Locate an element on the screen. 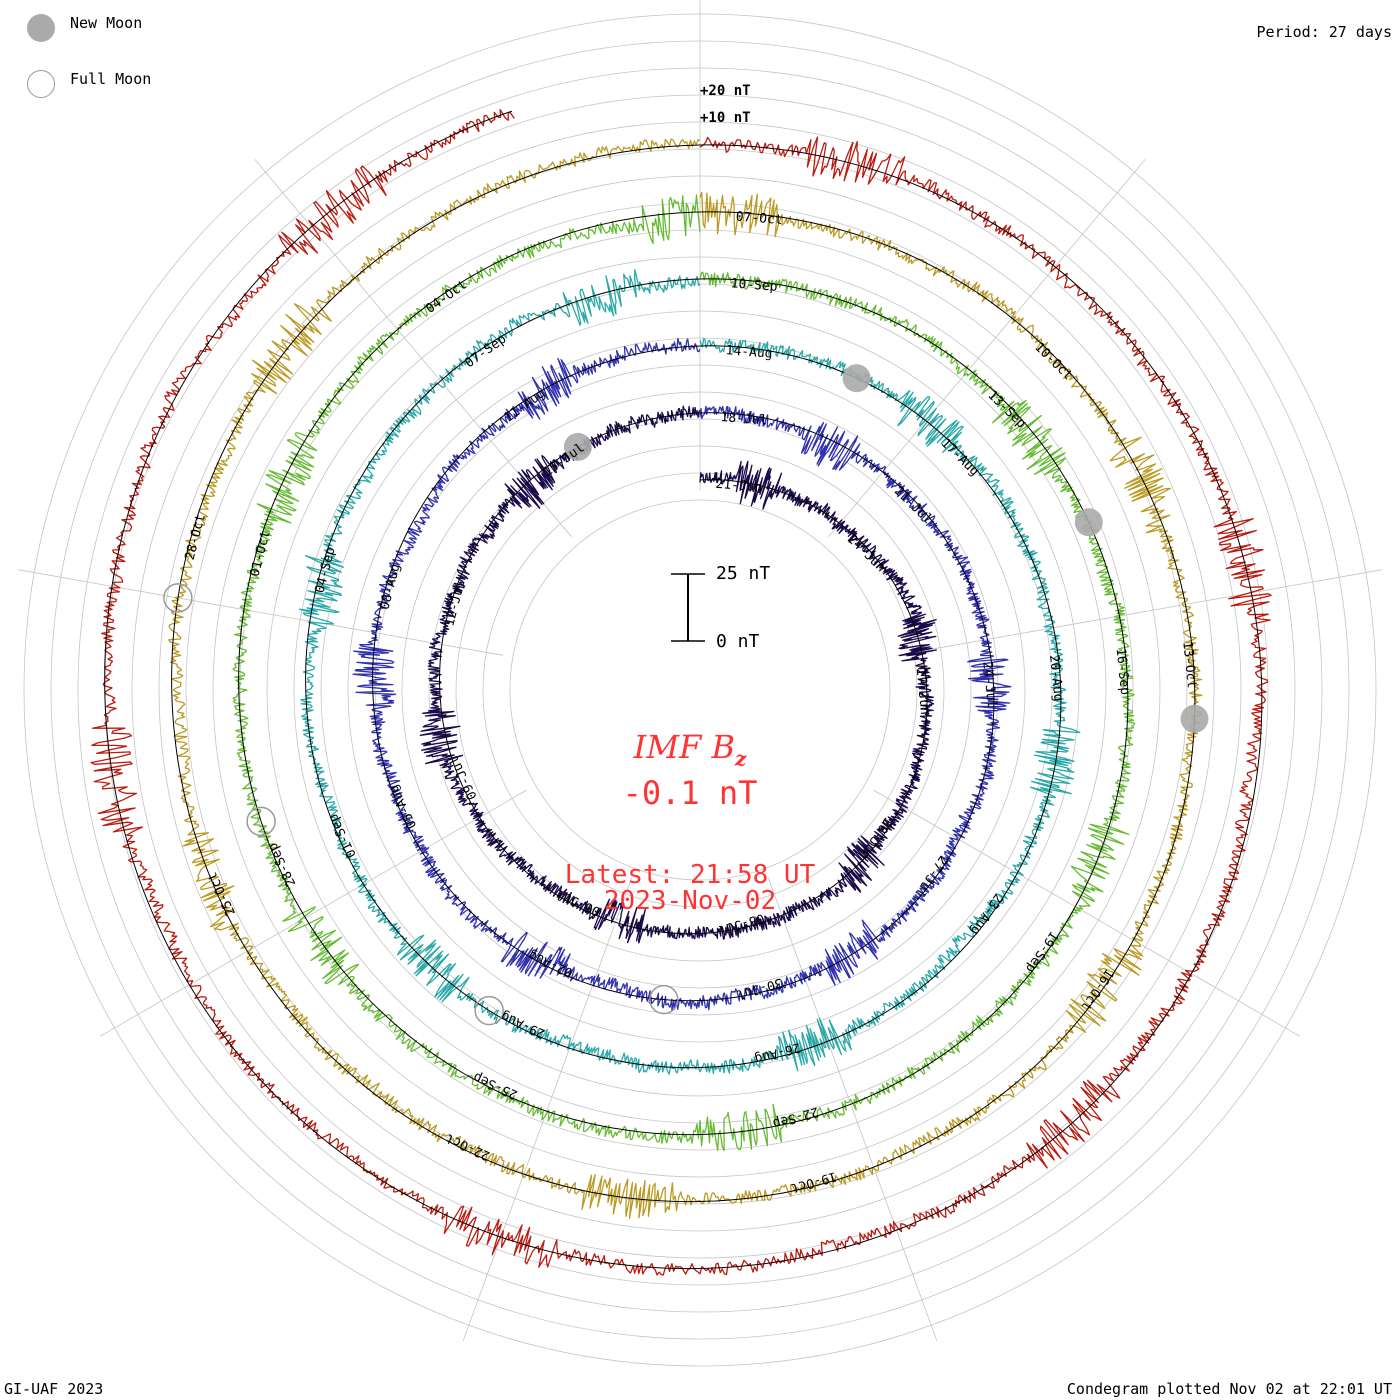 The height and width of the screenshot is (1400, 1400). date-label-10-Oct: 10-Oct is located at coordinates (1053, 362).